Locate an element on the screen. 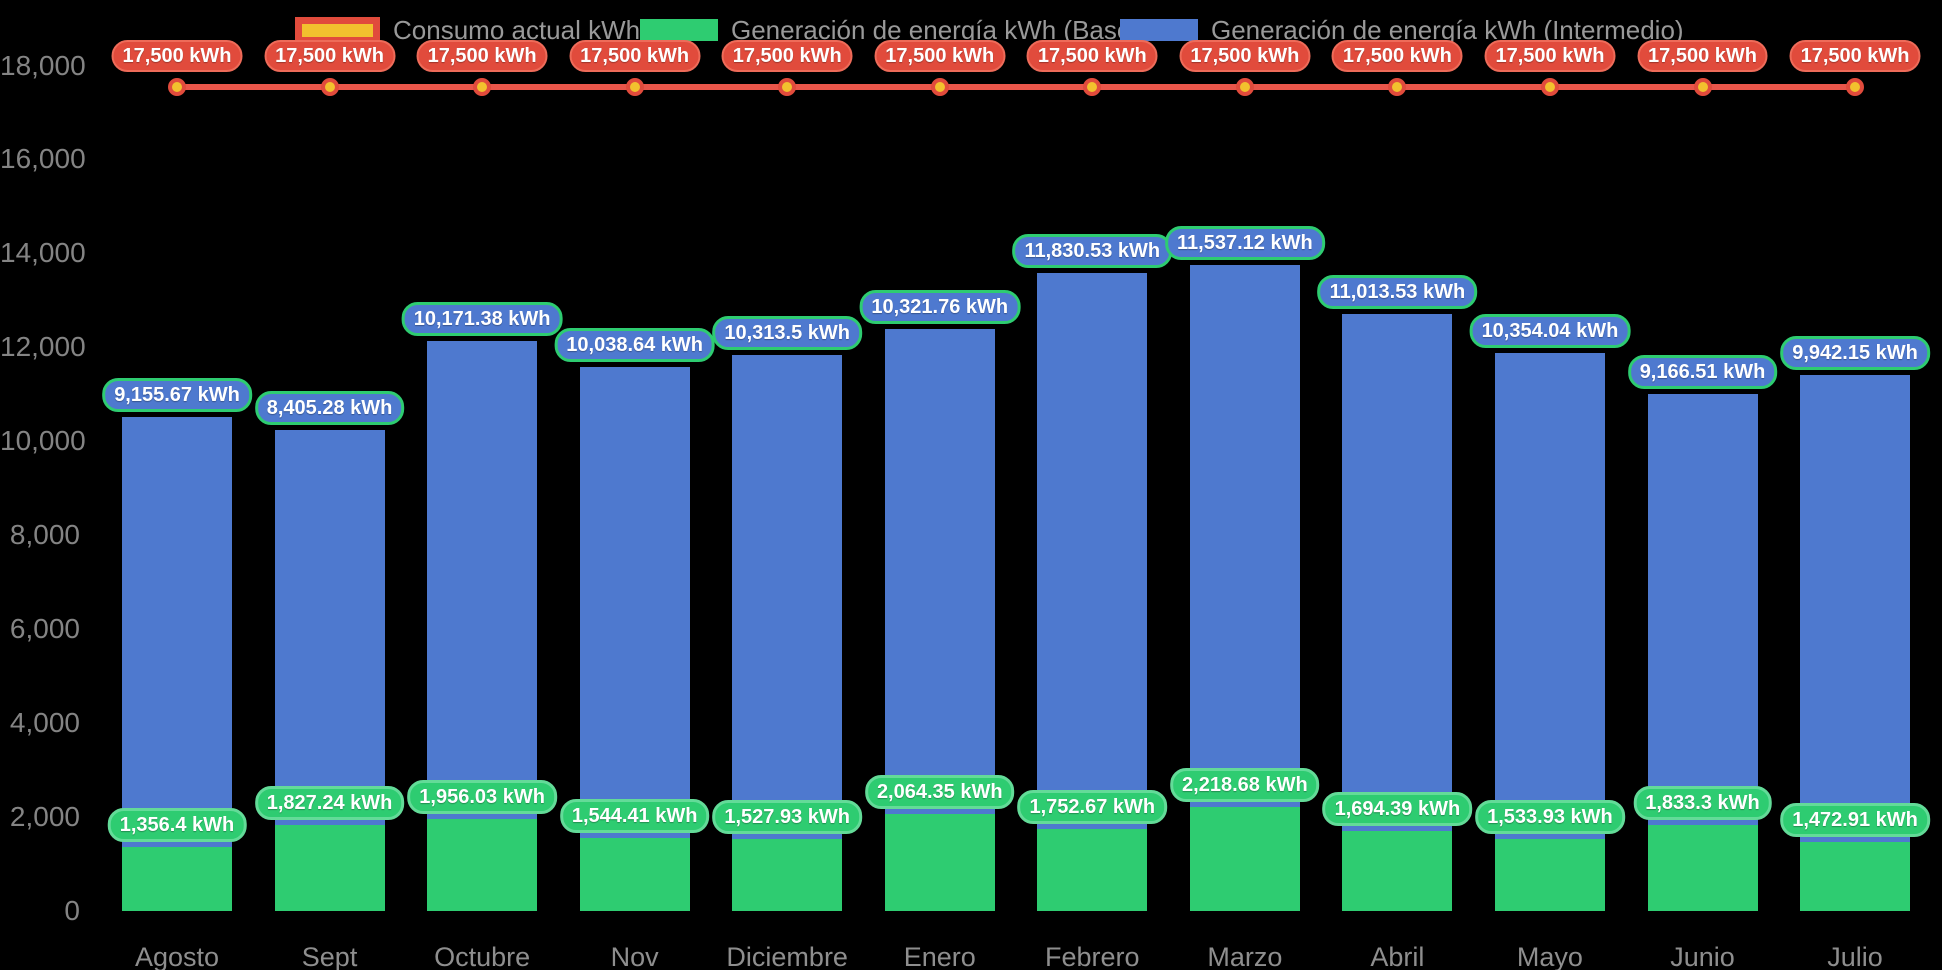  value-pill-intermedio-julio: 9,942.15 kWh is located at coordinates (1855, 352).